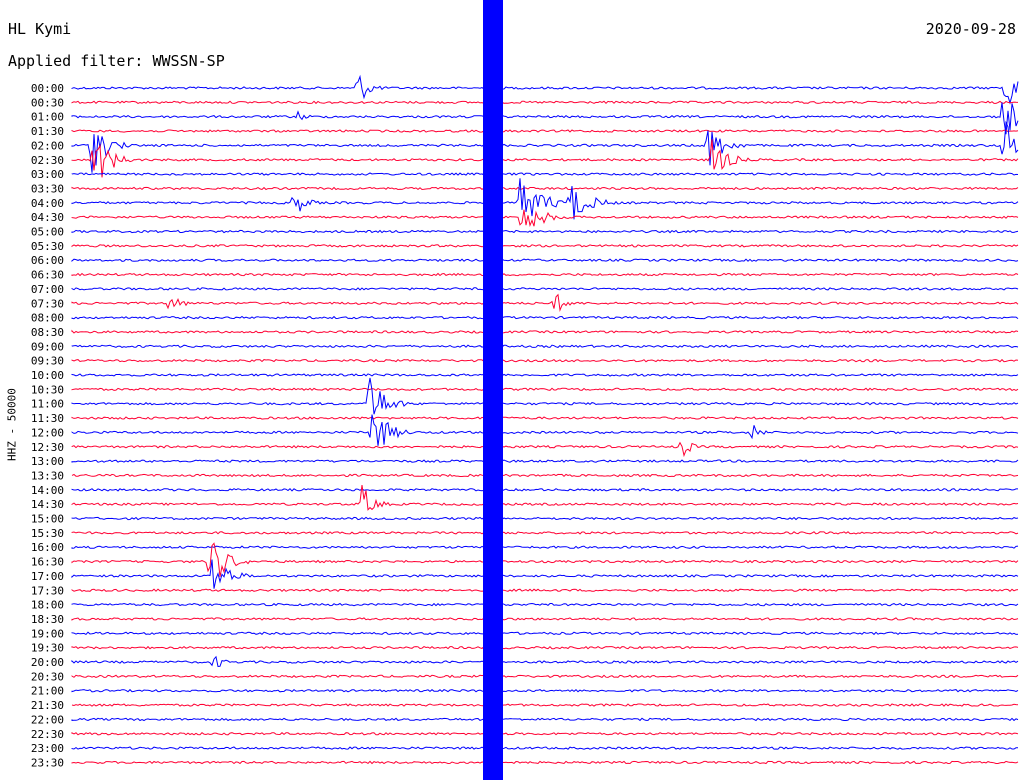 This screenshot has height=780, width=1024. Describe the element at coordinates (47, 691) in the screenshot. I see `time-label: 21:00` at that location.